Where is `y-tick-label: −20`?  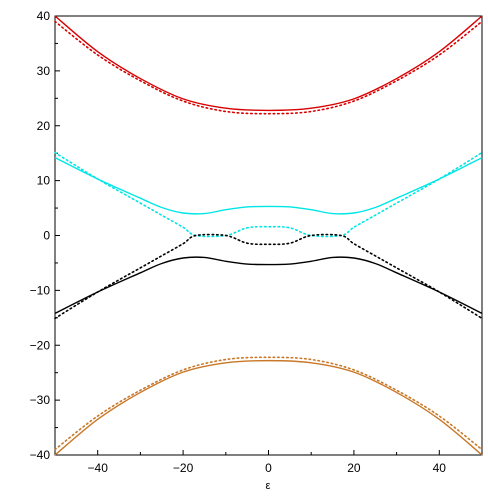 y-tick-label: −20 is located at coordinates (40, 345).